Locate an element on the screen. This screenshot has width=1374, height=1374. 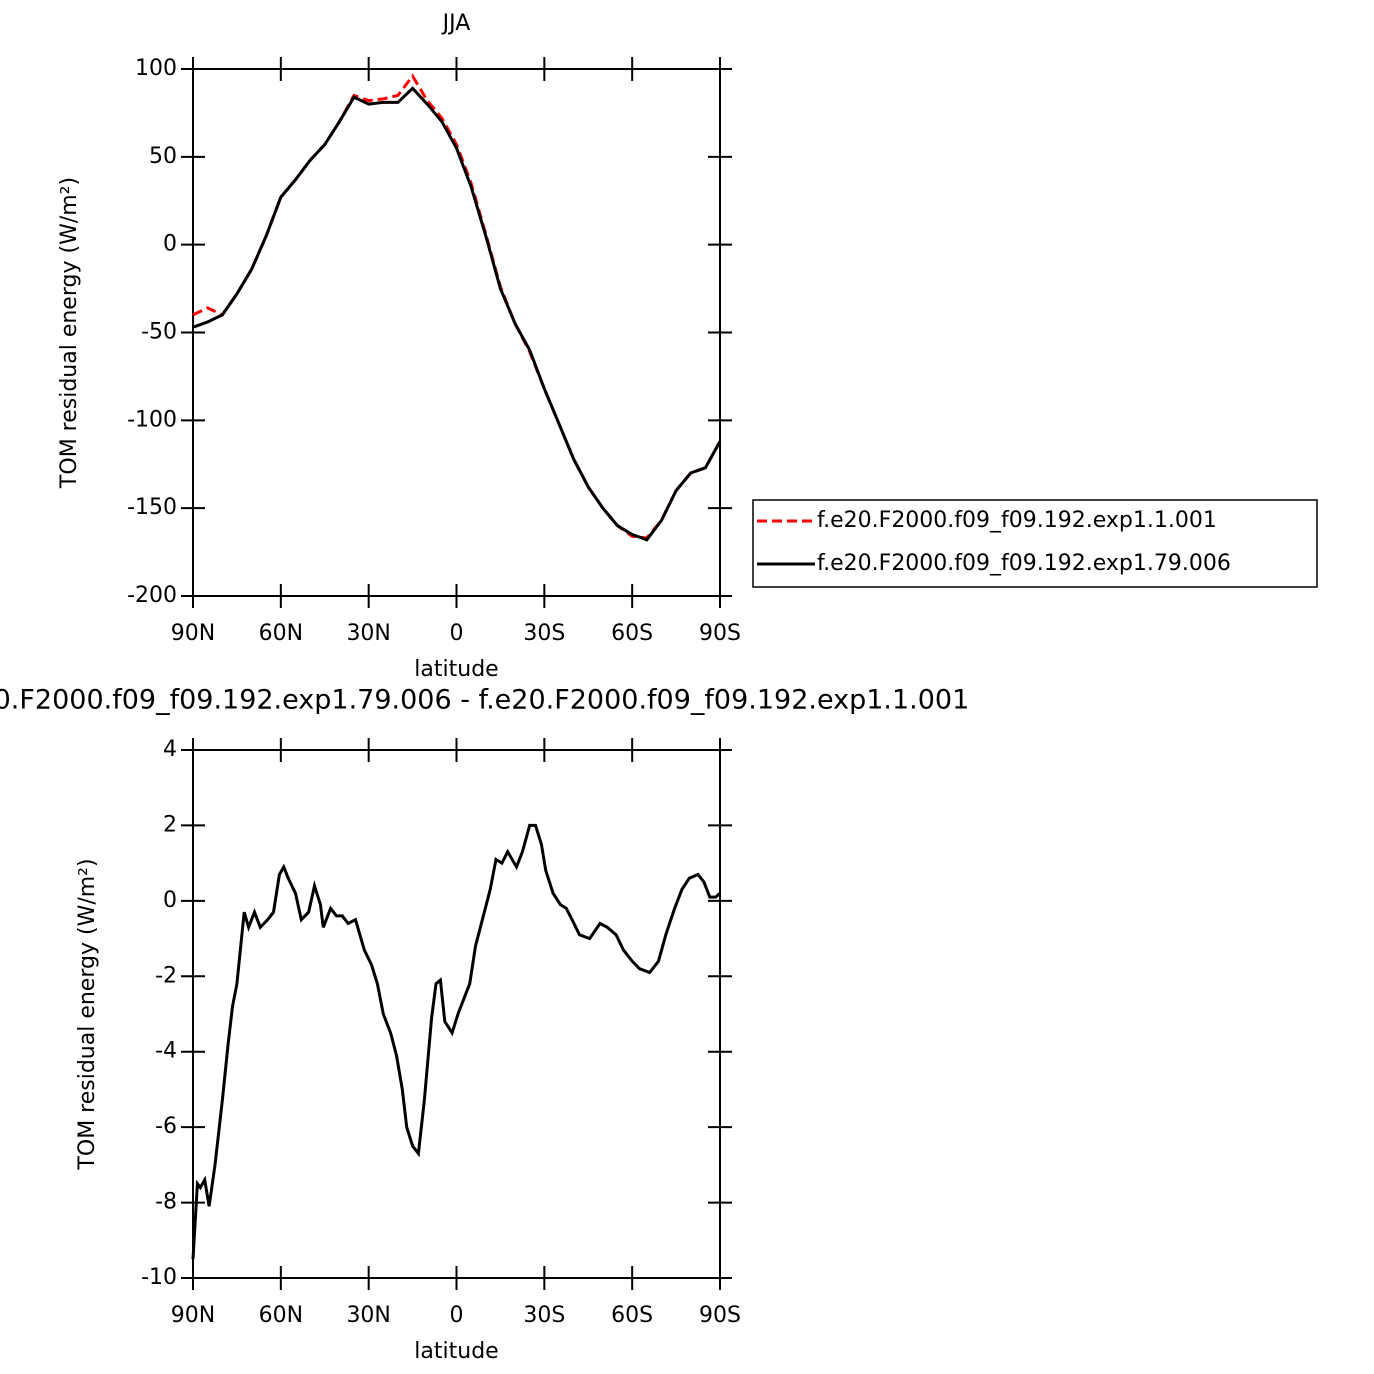
legend-box is located at coordinates (1035, 543).